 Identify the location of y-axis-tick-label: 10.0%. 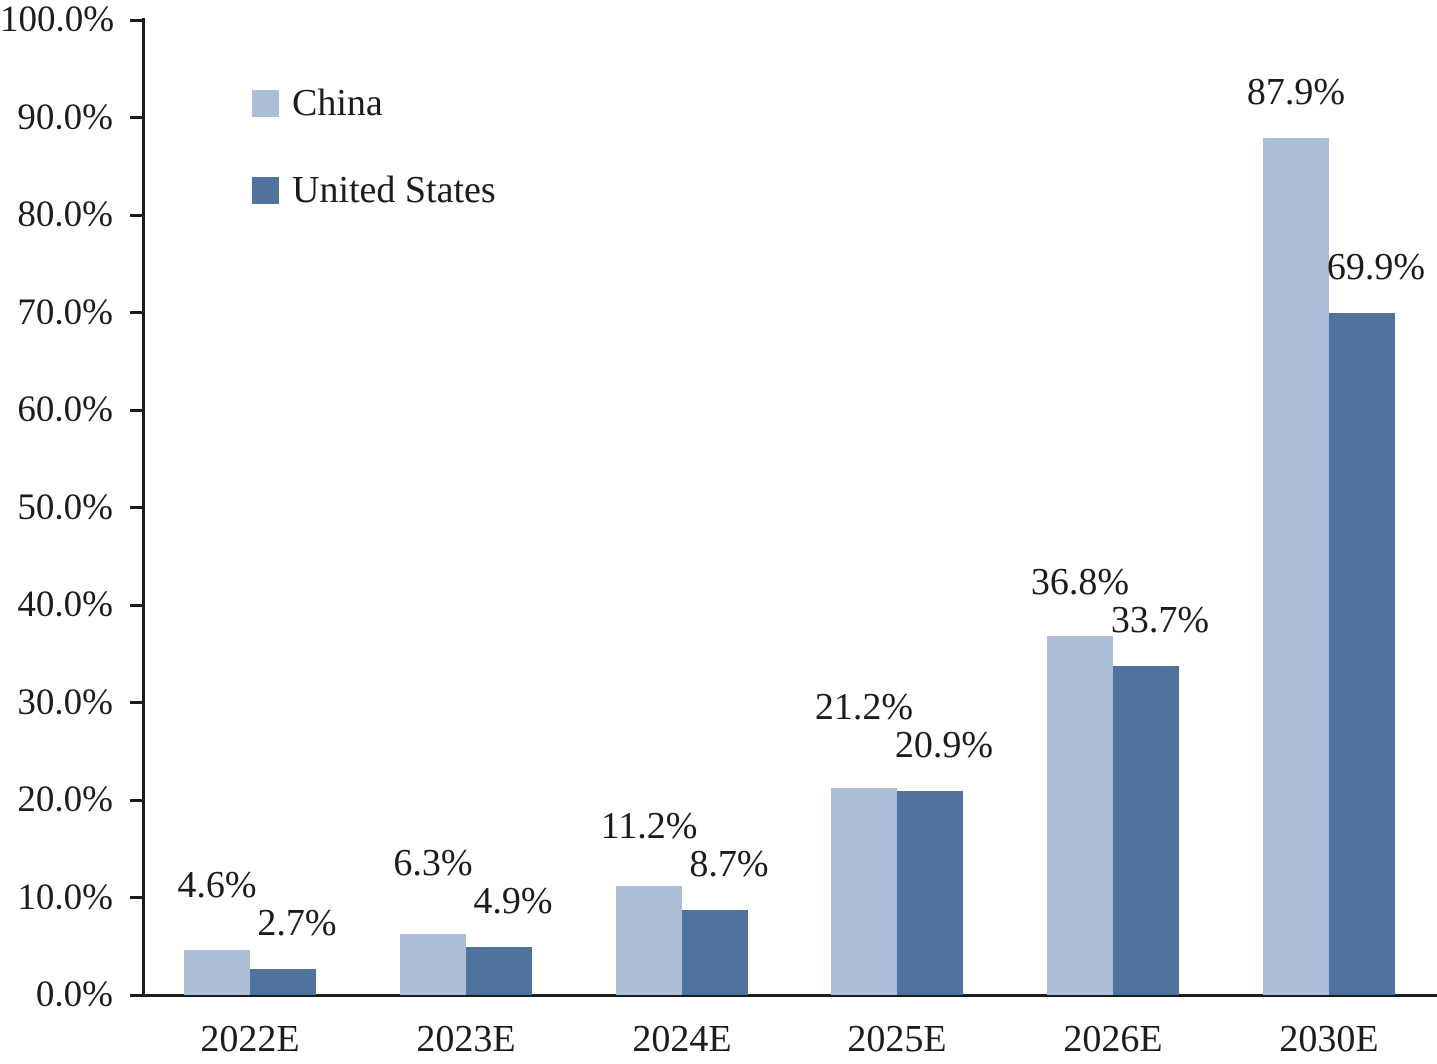
(65, 897).